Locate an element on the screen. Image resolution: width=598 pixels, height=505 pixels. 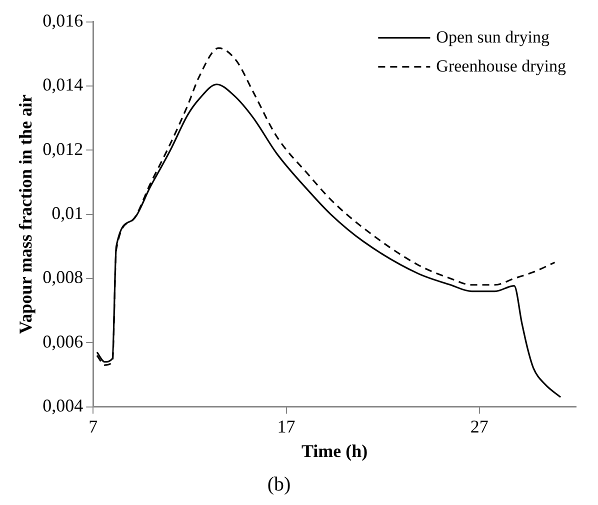
y-tick-label: 0,01 is located at coordinates (68, 213).